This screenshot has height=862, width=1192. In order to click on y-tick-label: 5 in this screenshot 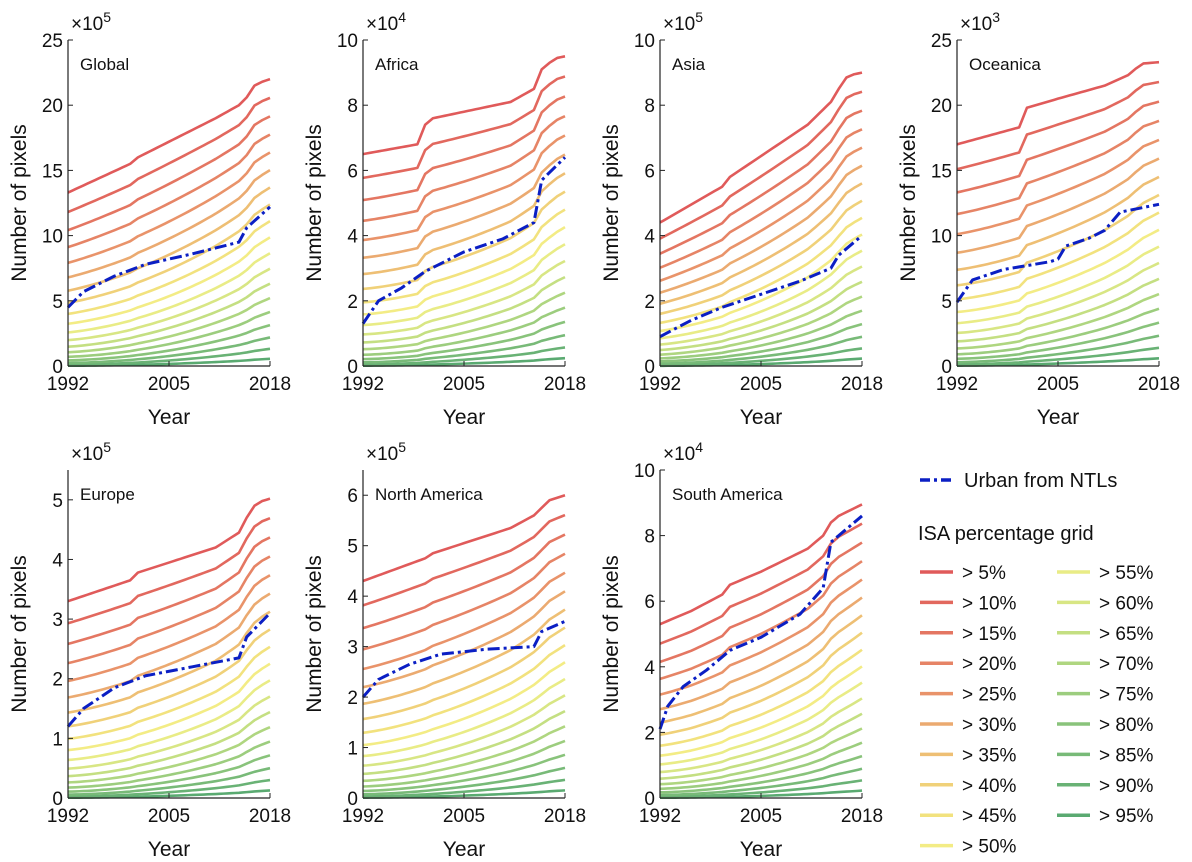, I will do `click(946, 302)`.